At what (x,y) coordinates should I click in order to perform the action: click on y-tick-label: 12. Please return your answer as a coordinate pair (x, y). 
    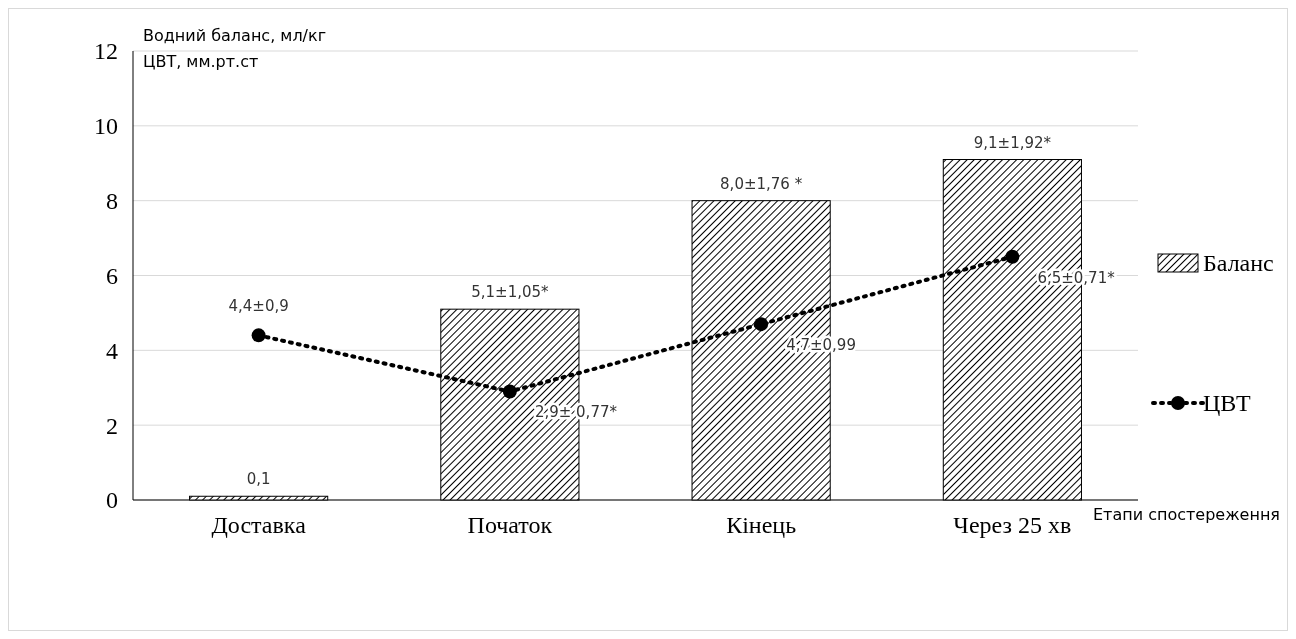
    Looking at the image, I should click on (106, 51).